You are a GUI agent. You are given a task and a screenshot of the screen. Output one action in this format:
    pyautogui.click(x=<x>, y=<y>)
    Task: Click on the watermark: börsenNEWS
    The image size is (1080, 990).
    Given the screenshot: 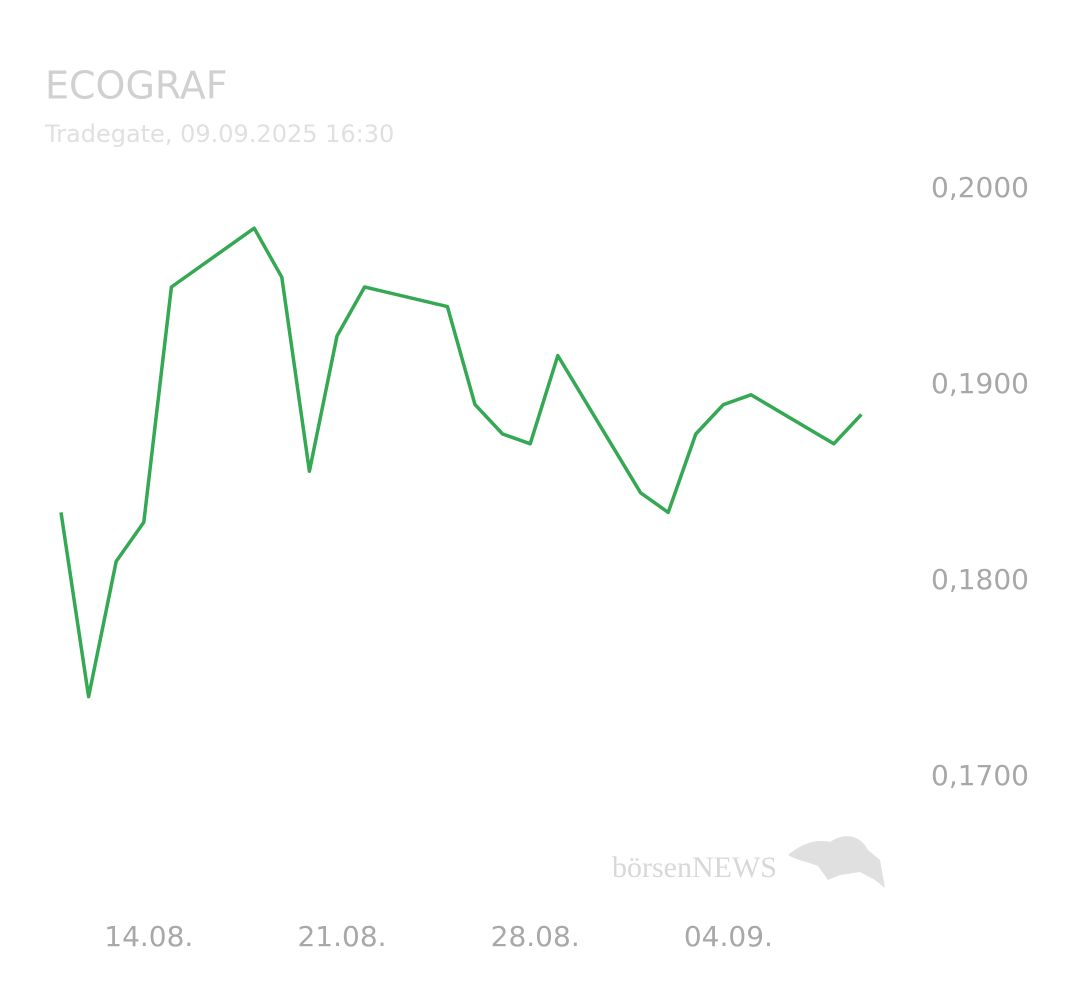 What is the action you would take?
    pyautogui.click(x=748, y=862)
    